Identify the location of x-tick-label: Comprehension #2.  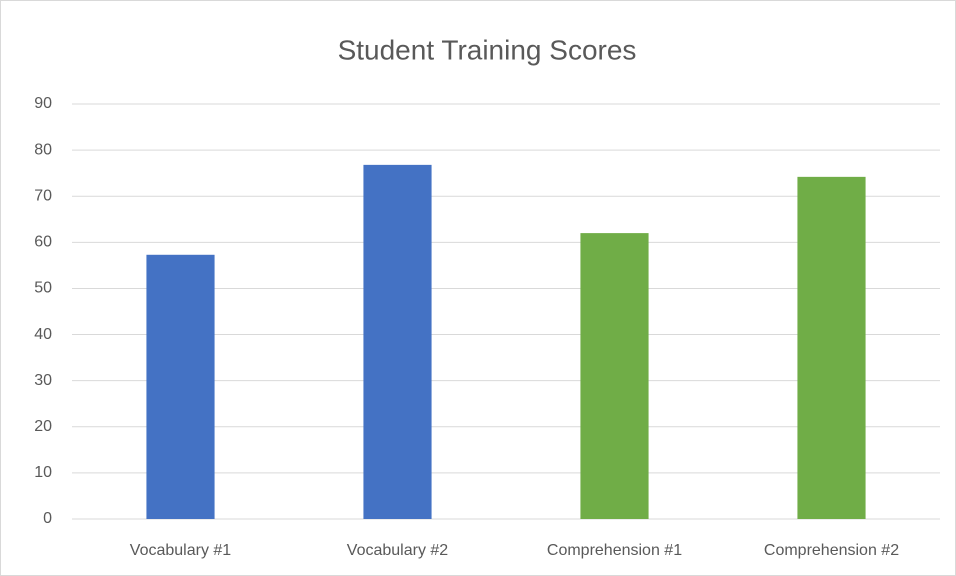
(831, 550).